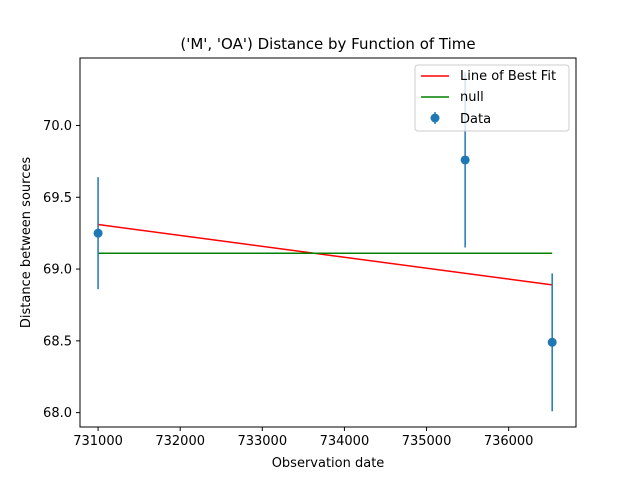 The width and height of the screenshot is (640, 480). Describe the element at coordinates (262, 441) in the screenshot. I see `x-tick-label: 733000` at that location.